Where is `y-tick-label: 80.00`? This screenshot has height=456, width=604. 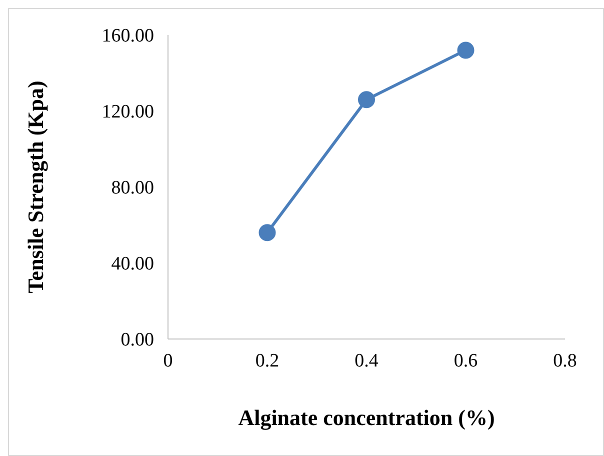 y-tick-label: 80.00 is located at coordinates (132, 188).